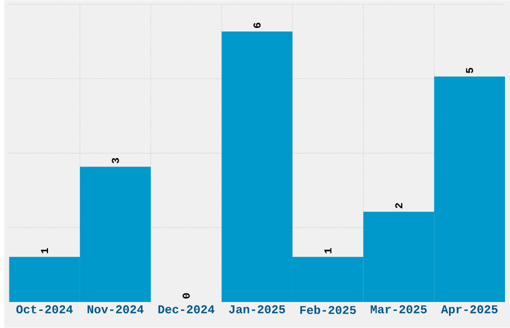 This screenshot has height=328, width=510. What do you see at coordinates (257, 25) in the screenshot?
I see `data-label: 6` at bounding box center [257, 25].